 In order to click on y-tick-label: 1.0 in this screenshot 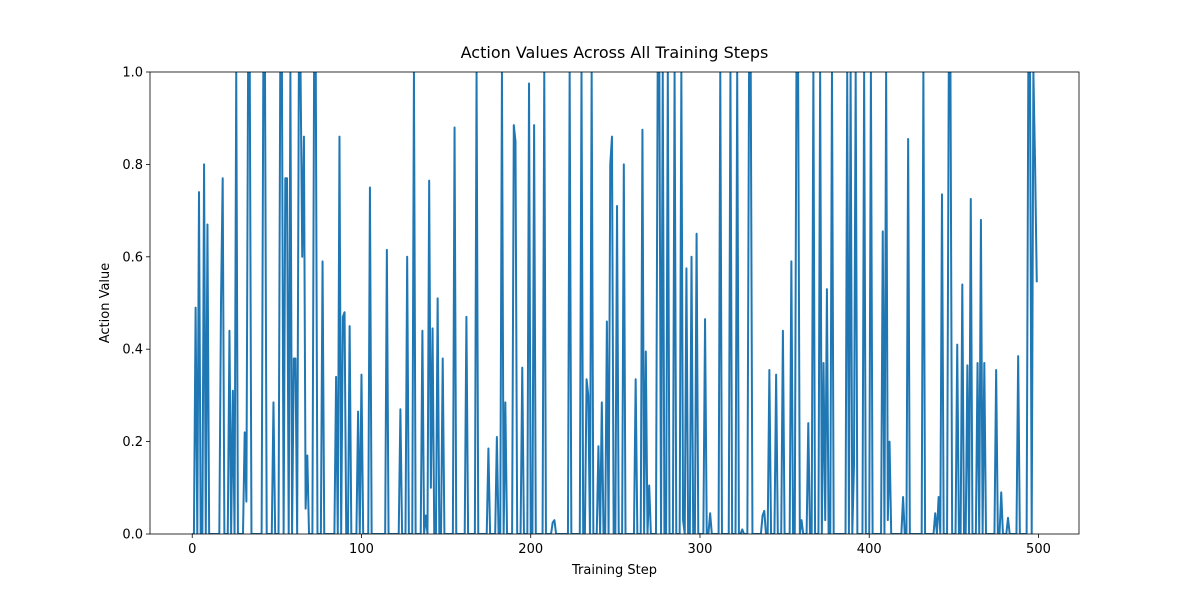, I will do `click(132, 73)`.